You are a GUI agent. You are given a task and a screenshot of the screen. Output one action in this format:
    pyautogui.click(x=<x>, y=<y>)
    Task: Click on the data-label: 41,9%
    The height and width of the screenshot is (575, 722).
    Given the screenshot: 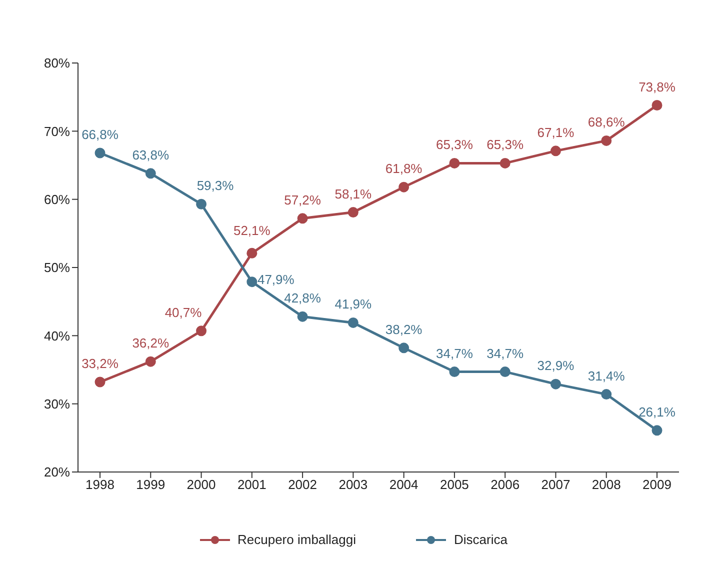 What is the action you would take?
    pyautogui.click(x=353, y=304)
    